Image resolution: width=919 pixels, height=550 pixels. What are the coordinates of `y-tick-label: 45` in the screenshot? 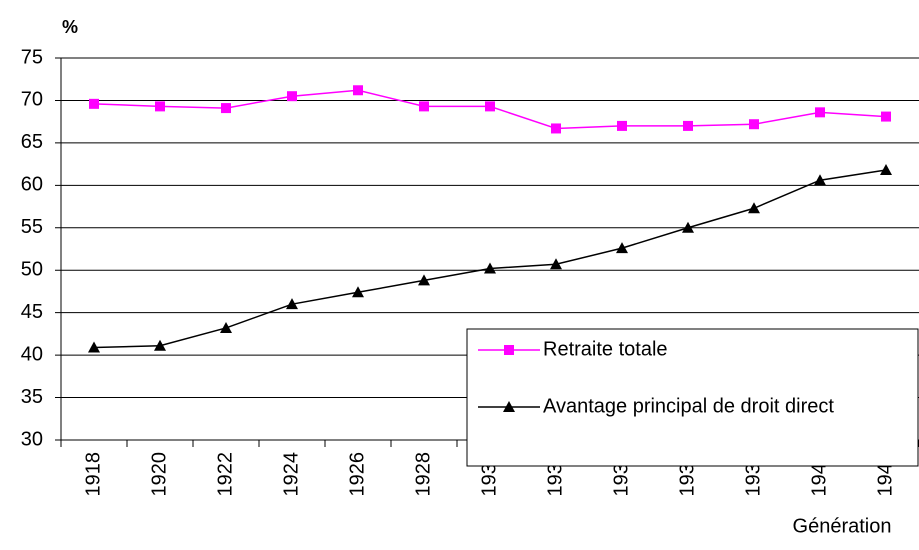 It's located at (32, 312).